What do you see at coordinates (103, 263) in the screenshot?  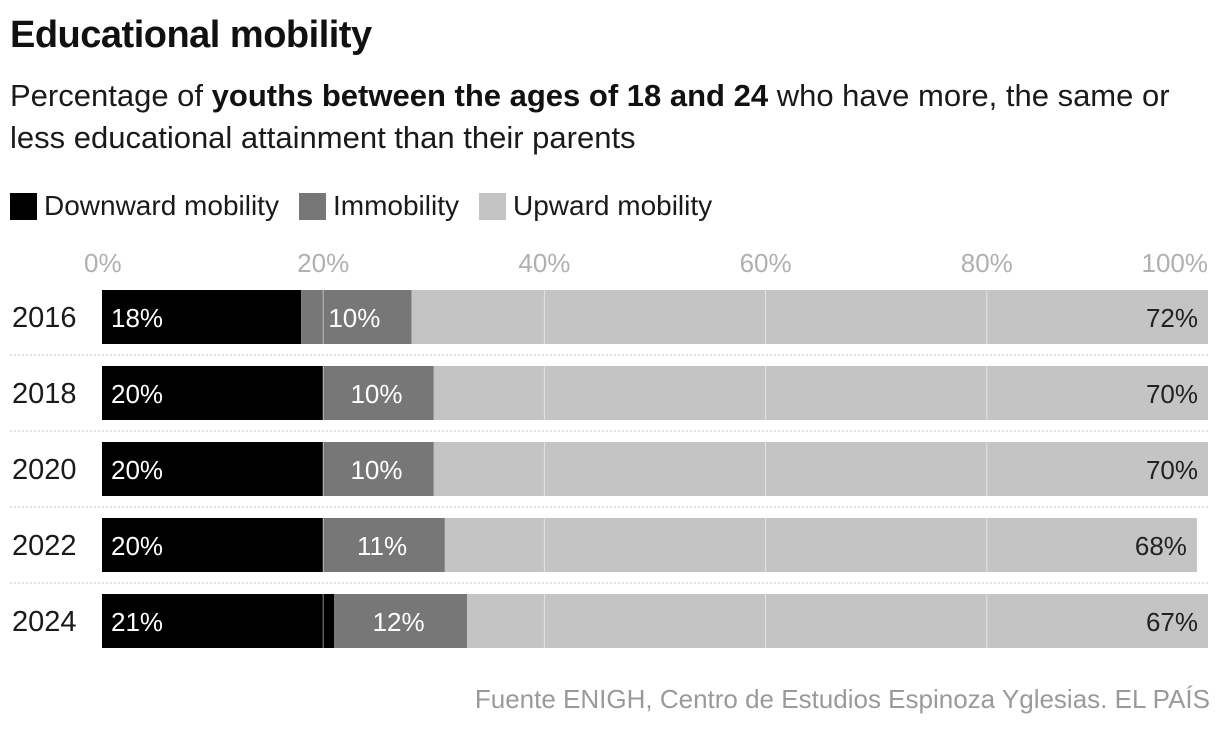 I see `x-tick-label: 0%` at bounding box center [103, 263].